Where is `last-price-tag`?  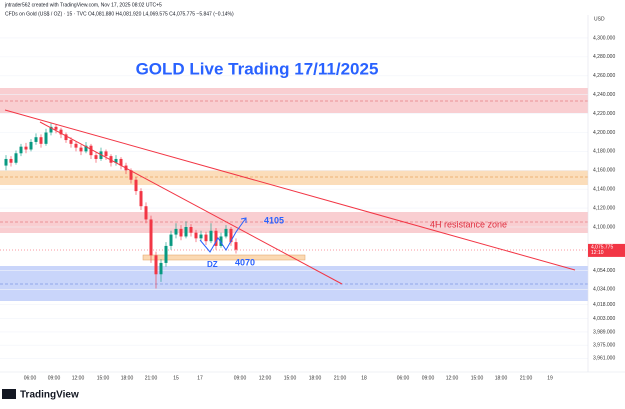 last-price-tag is located at coordinates (606, 250).